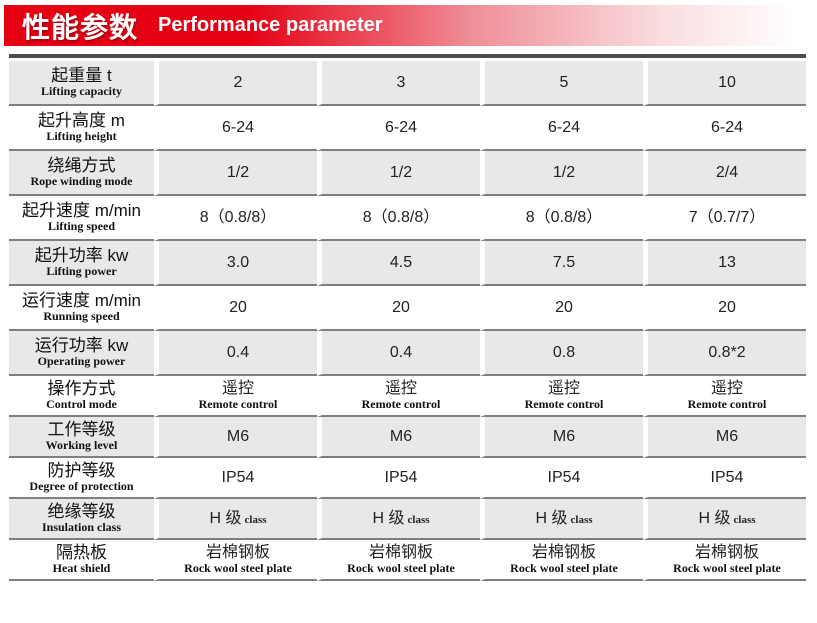 This screenshot has width=817, height=623. Describe the element at coordinates (81, 361) in the screenshot. I see `row-label-en: Operating power` at that location.